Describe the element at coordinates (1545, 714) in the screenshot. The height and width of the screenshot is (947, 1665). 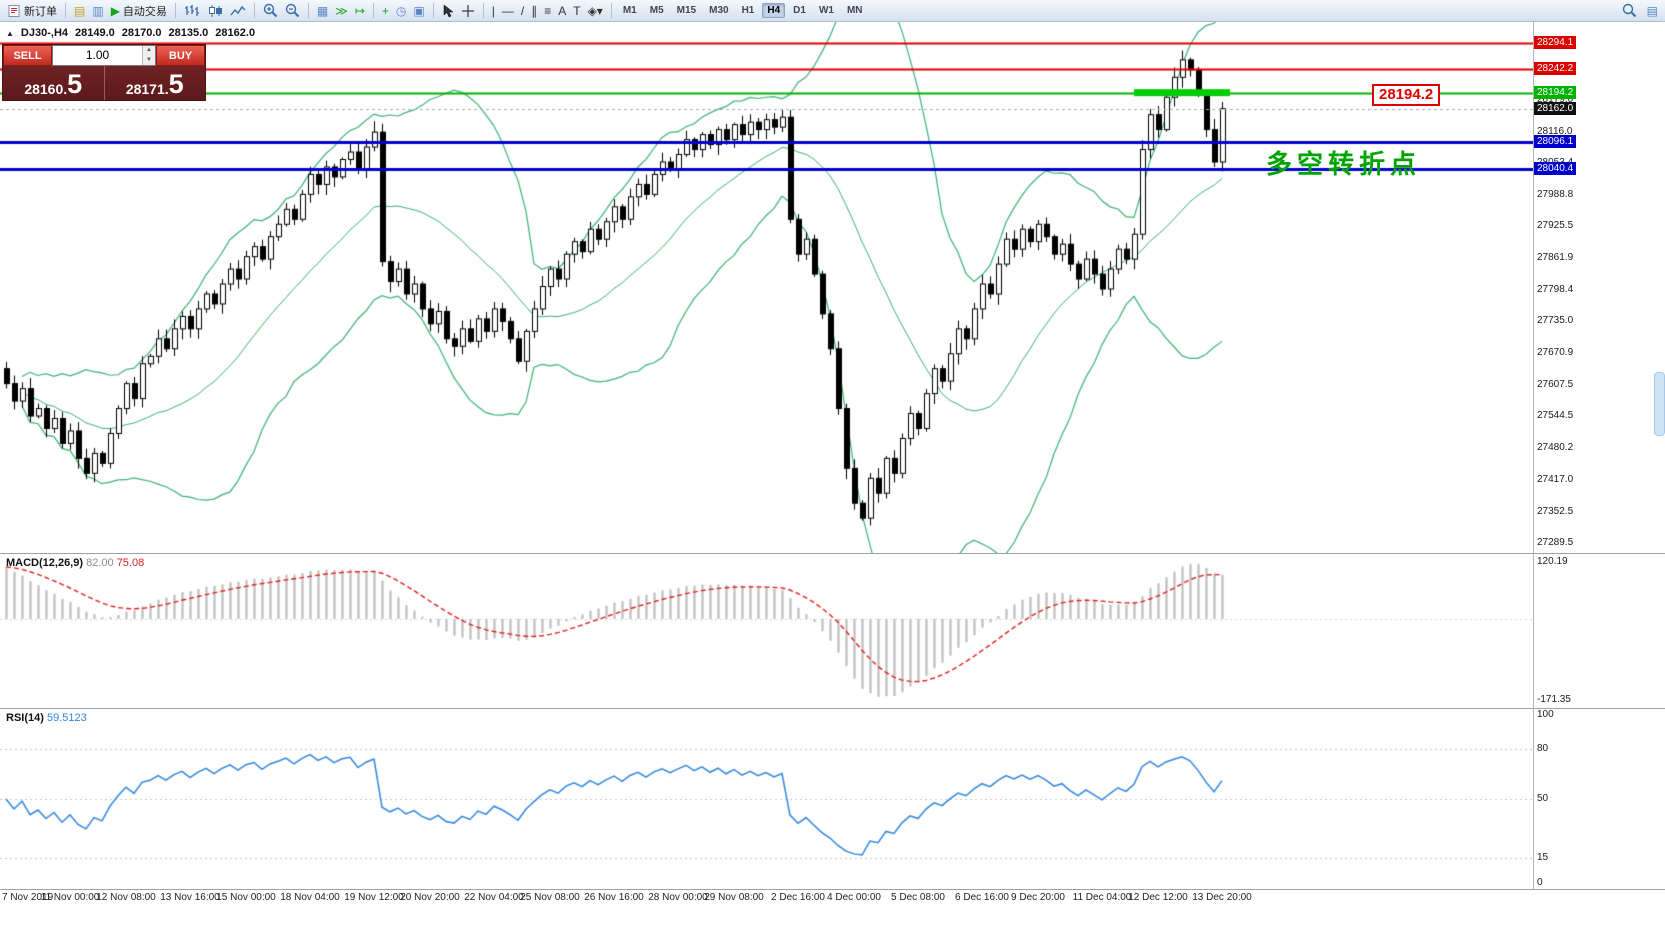
I see `rsi-scale-label: 100` at that location.